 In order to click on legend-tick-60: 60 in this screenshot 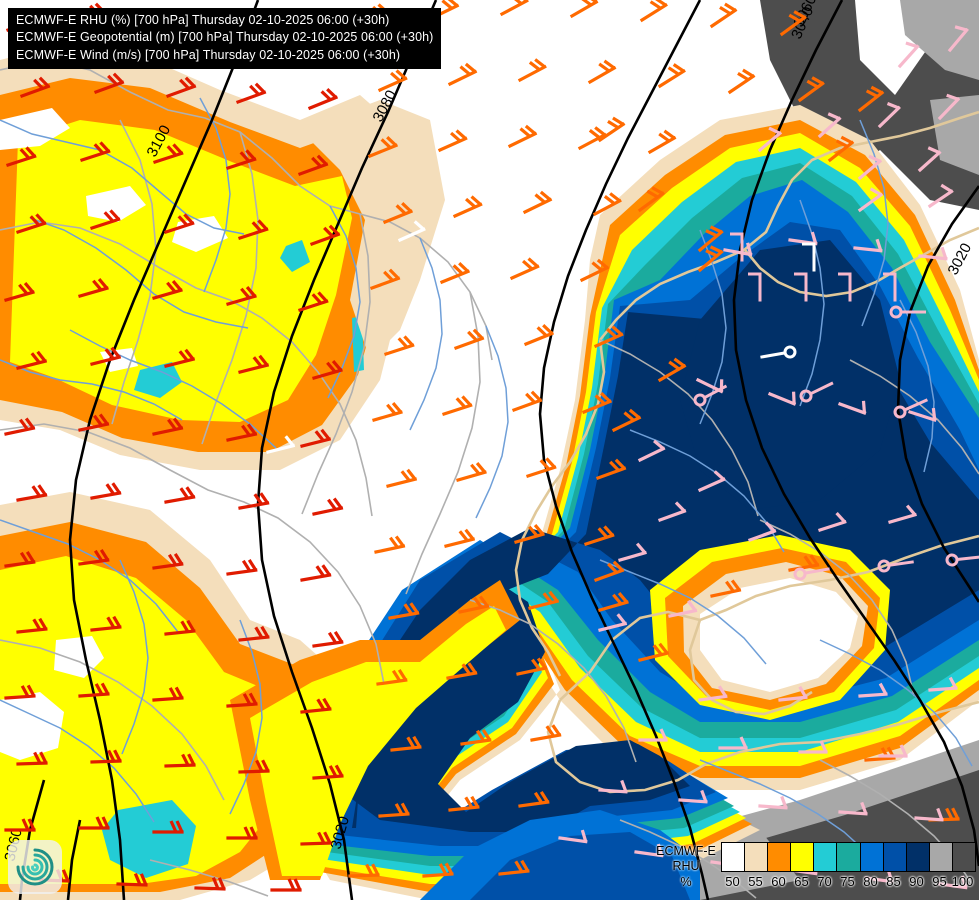, I will do `click(778, 881)`.